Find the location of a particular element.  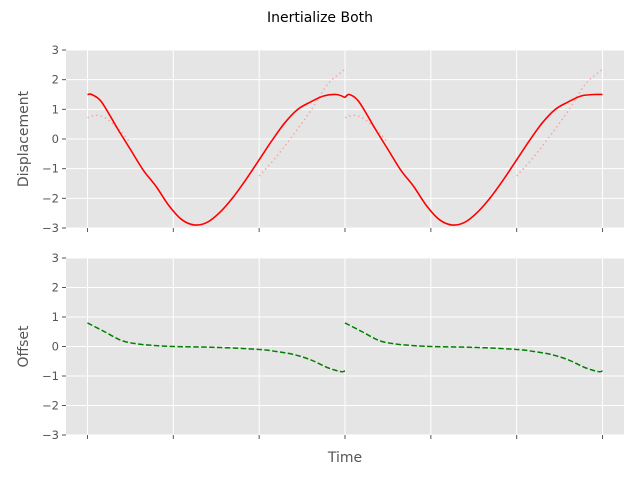

x-axis-label: Time is located at coordinates (344, 458).